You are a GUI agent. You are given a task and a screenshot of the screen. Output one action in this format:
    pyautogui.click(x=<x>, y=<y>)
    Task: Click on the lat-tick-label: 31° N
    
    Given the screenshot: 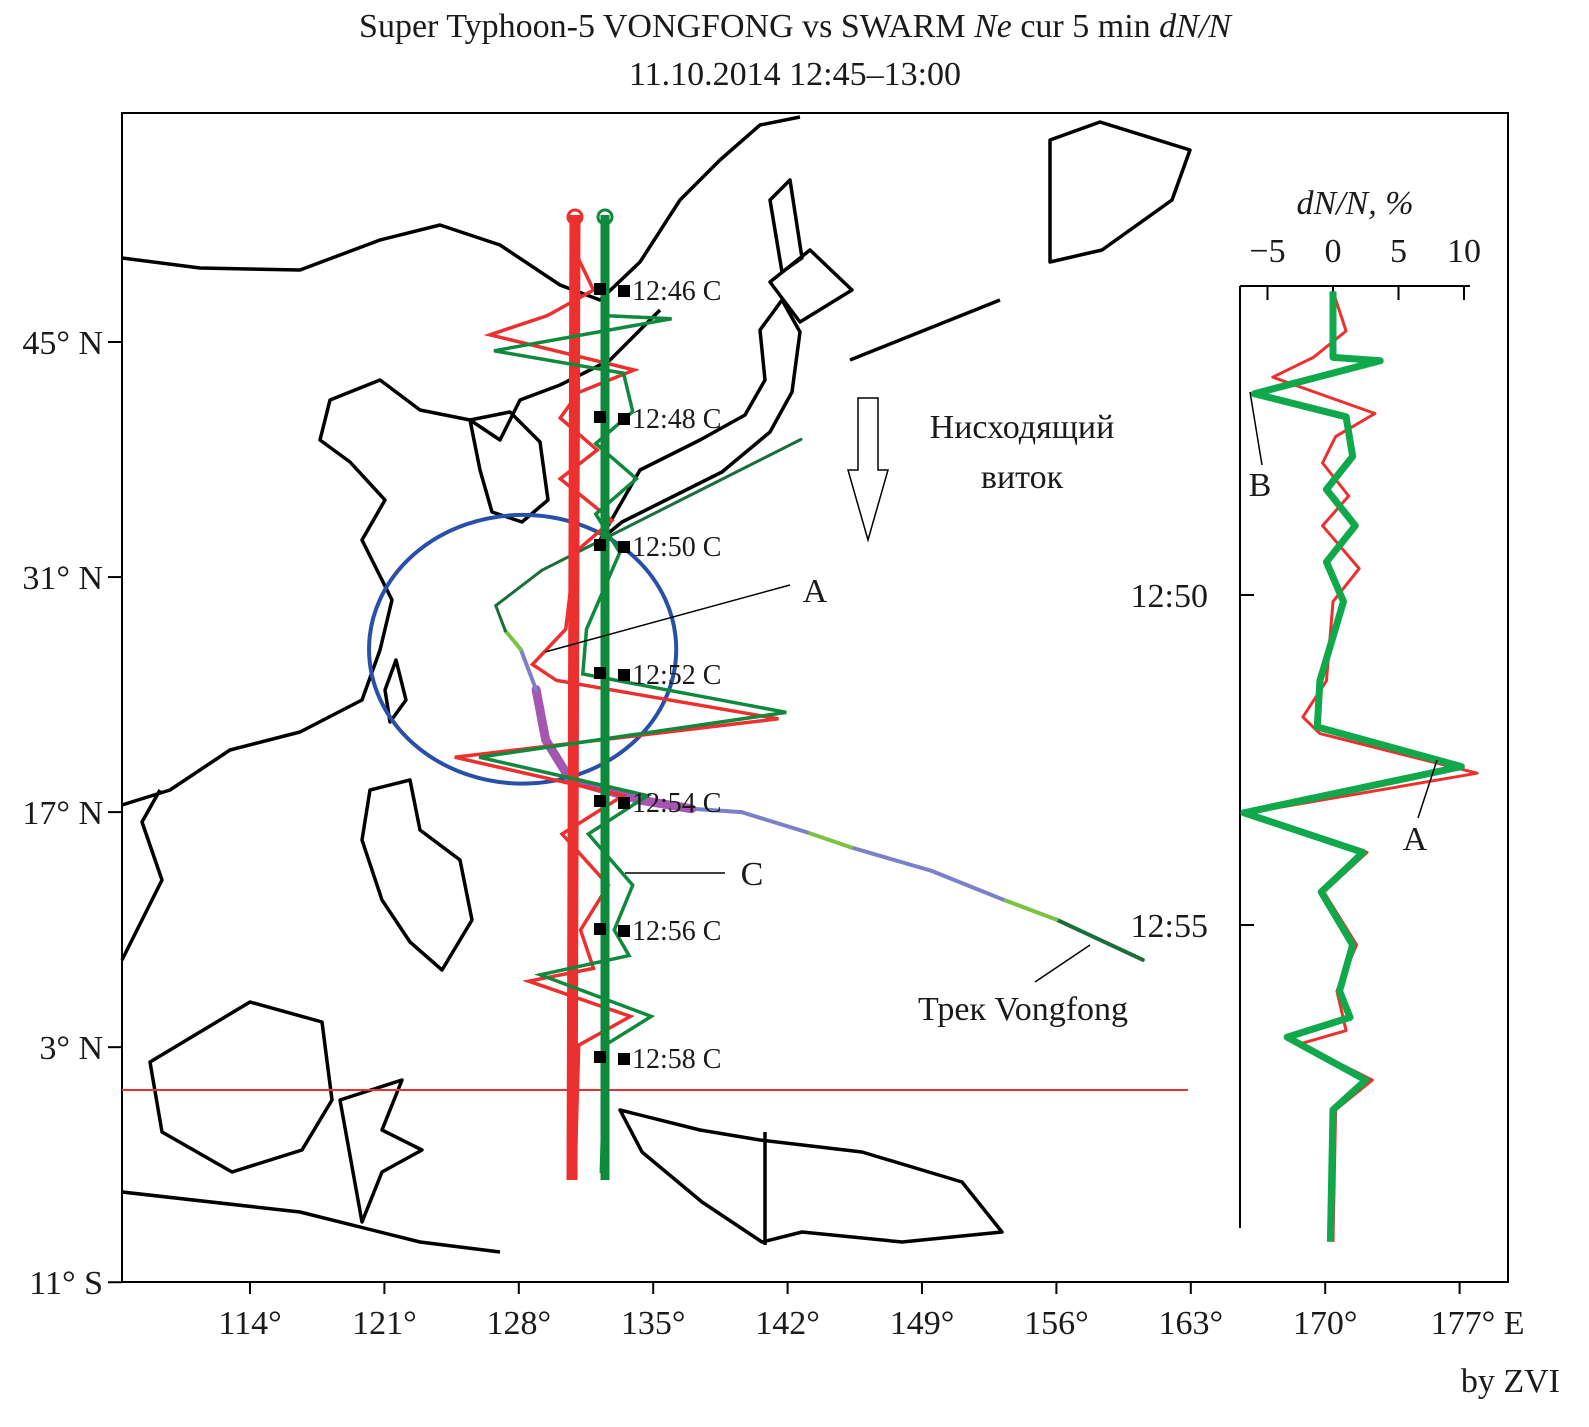 What is the action you would take?
    pyautogui.click(x=62, y=578)
    